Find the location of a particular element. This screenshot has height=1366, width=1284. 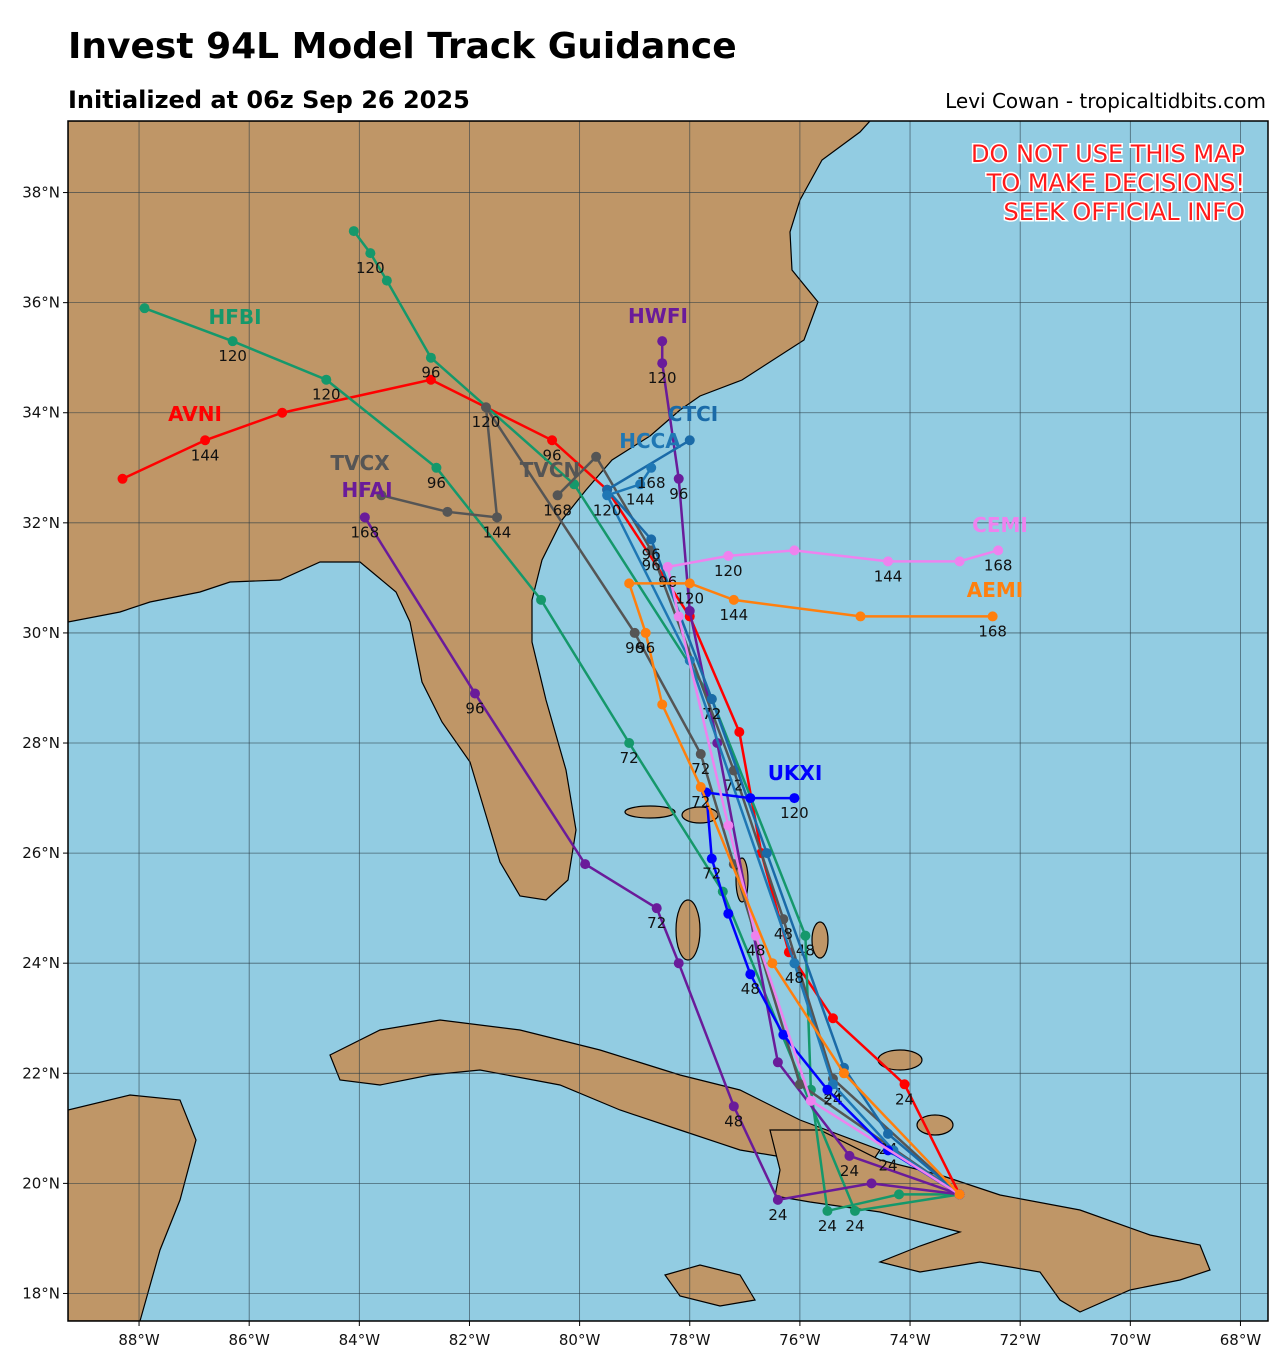

model-name: HWFI is located at coordinates (658, 316).